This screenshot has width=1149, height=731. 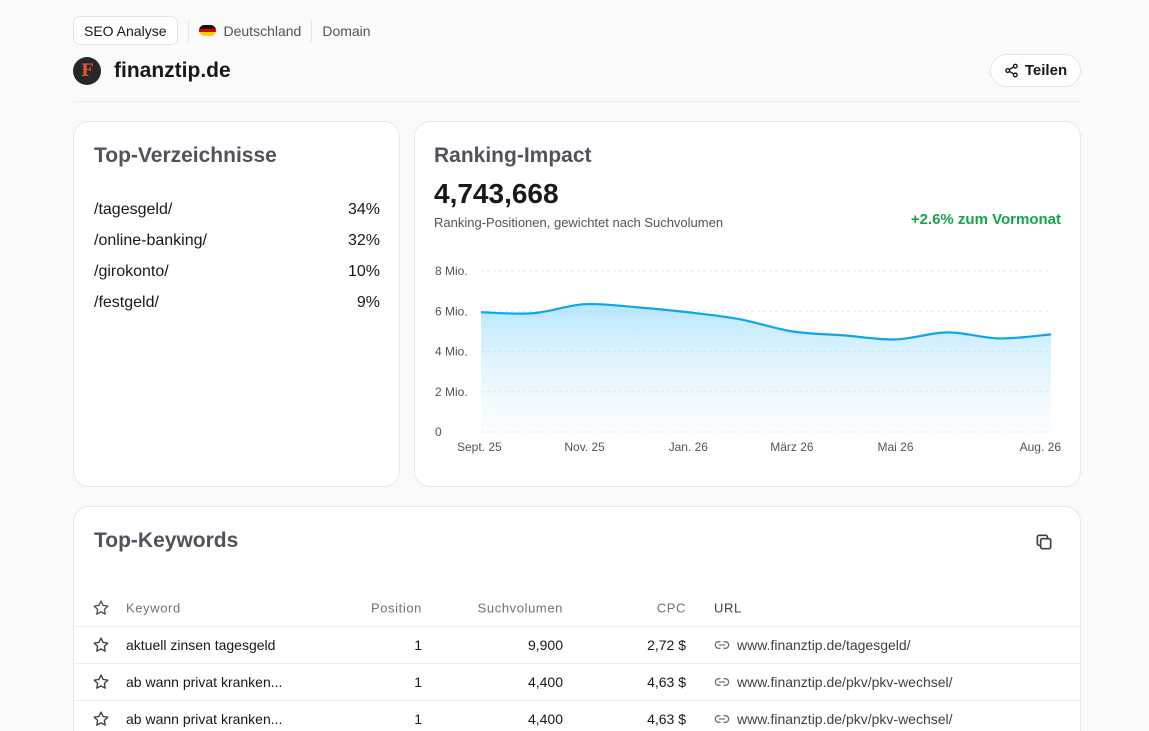 I want to click on top-bar: SEO Analyse Deutschland Domain, so click(x=222, y=30).